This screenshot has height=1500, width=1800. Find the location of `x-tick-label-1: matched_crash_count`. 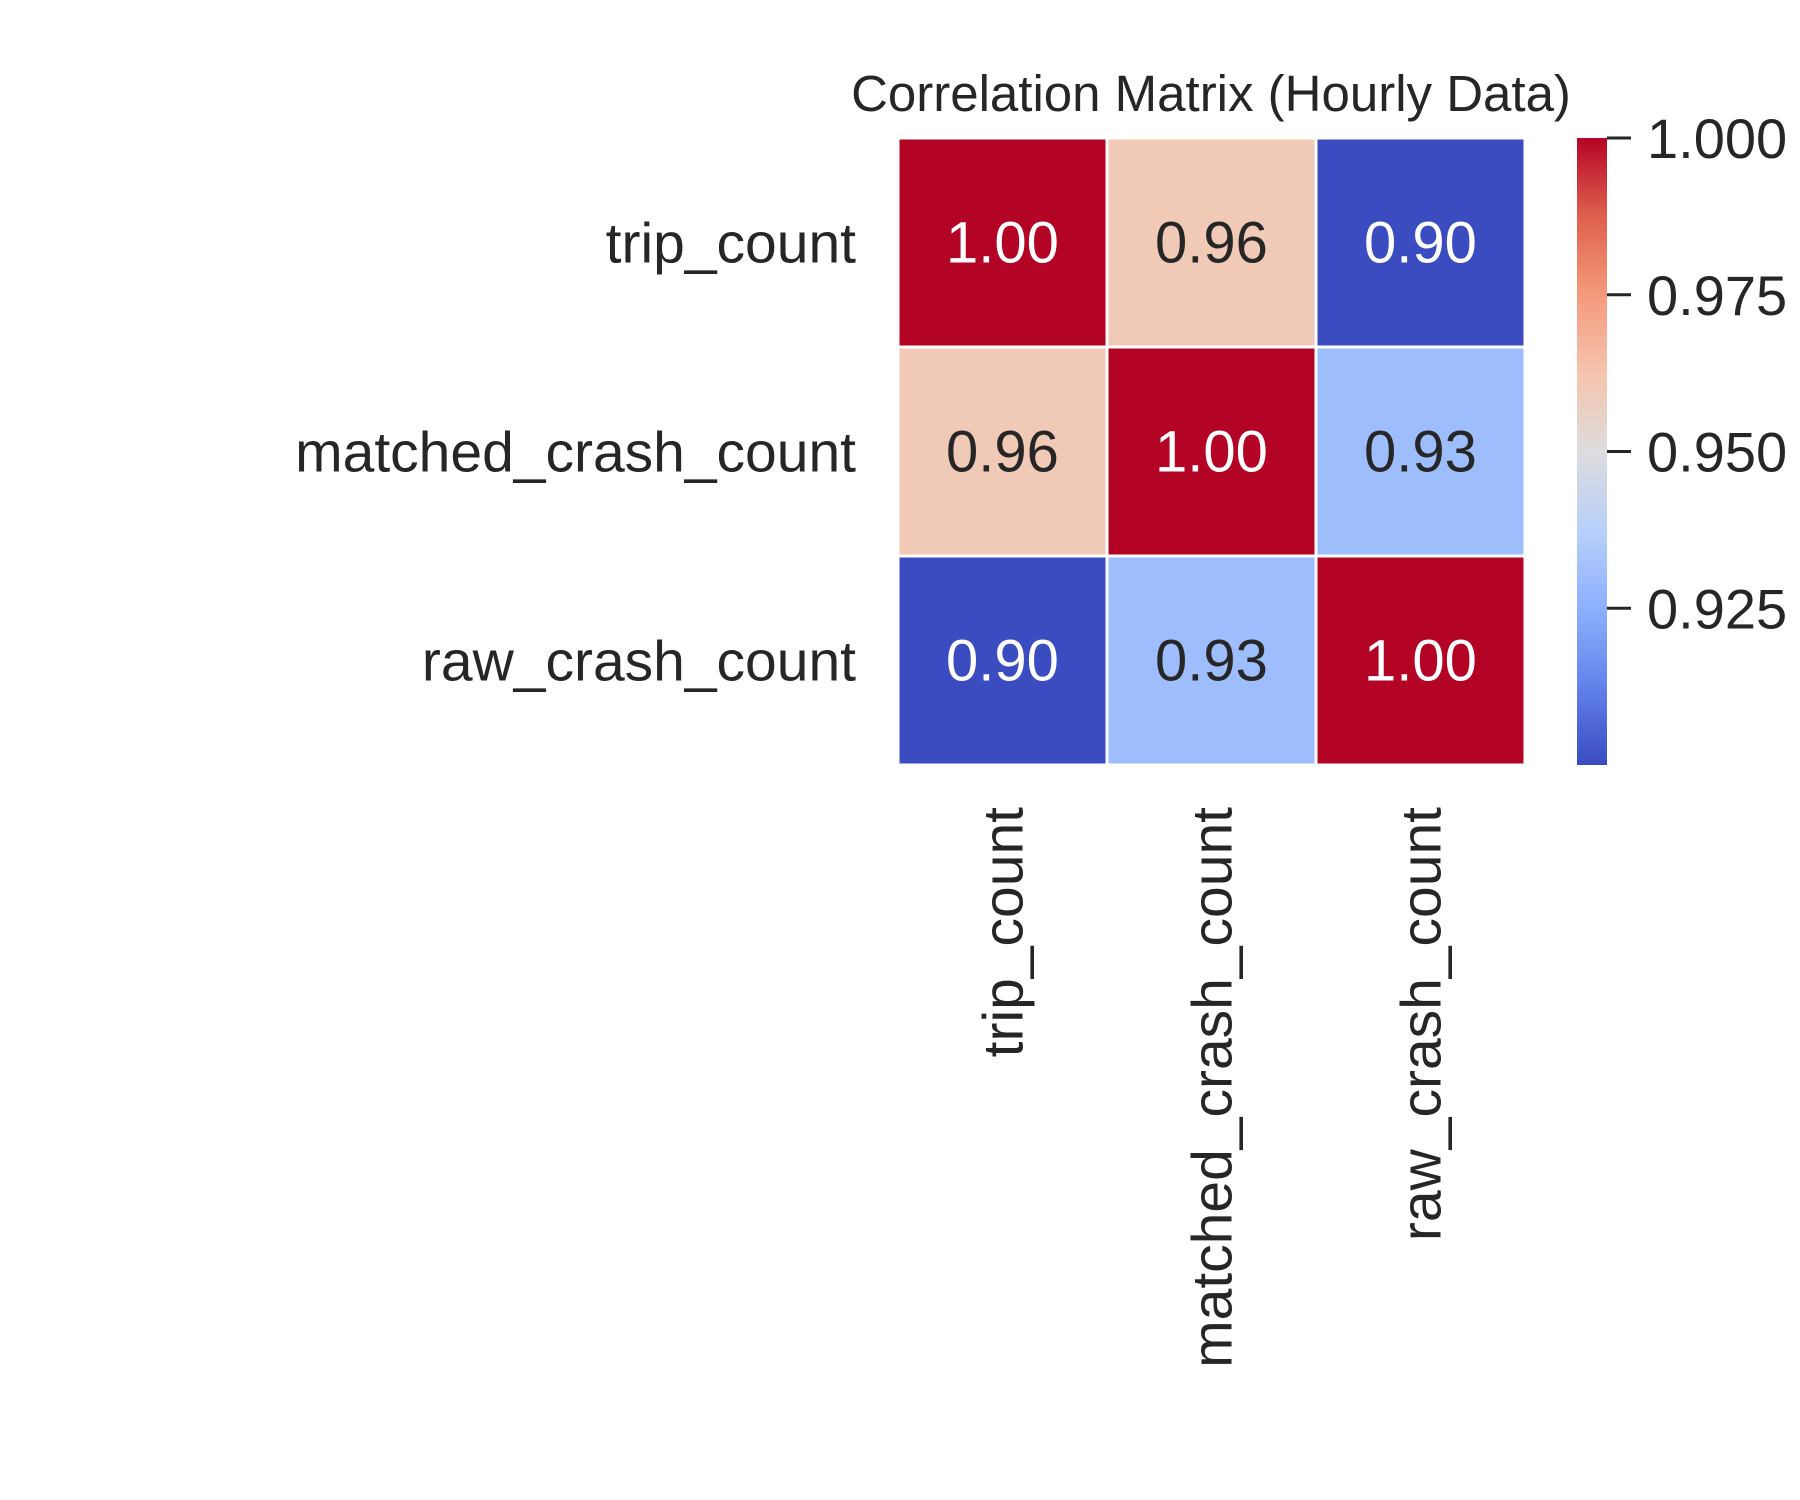

x-tick-label-1: matched_crash_count is located at coordinates (1213, 1087).